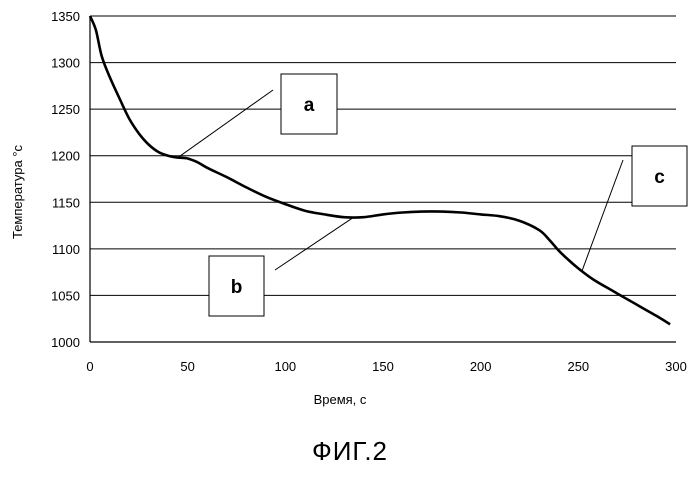 The width and height of the screenshot is (700, 478). I want to click on callout-c-label: c, so click(659, 177).